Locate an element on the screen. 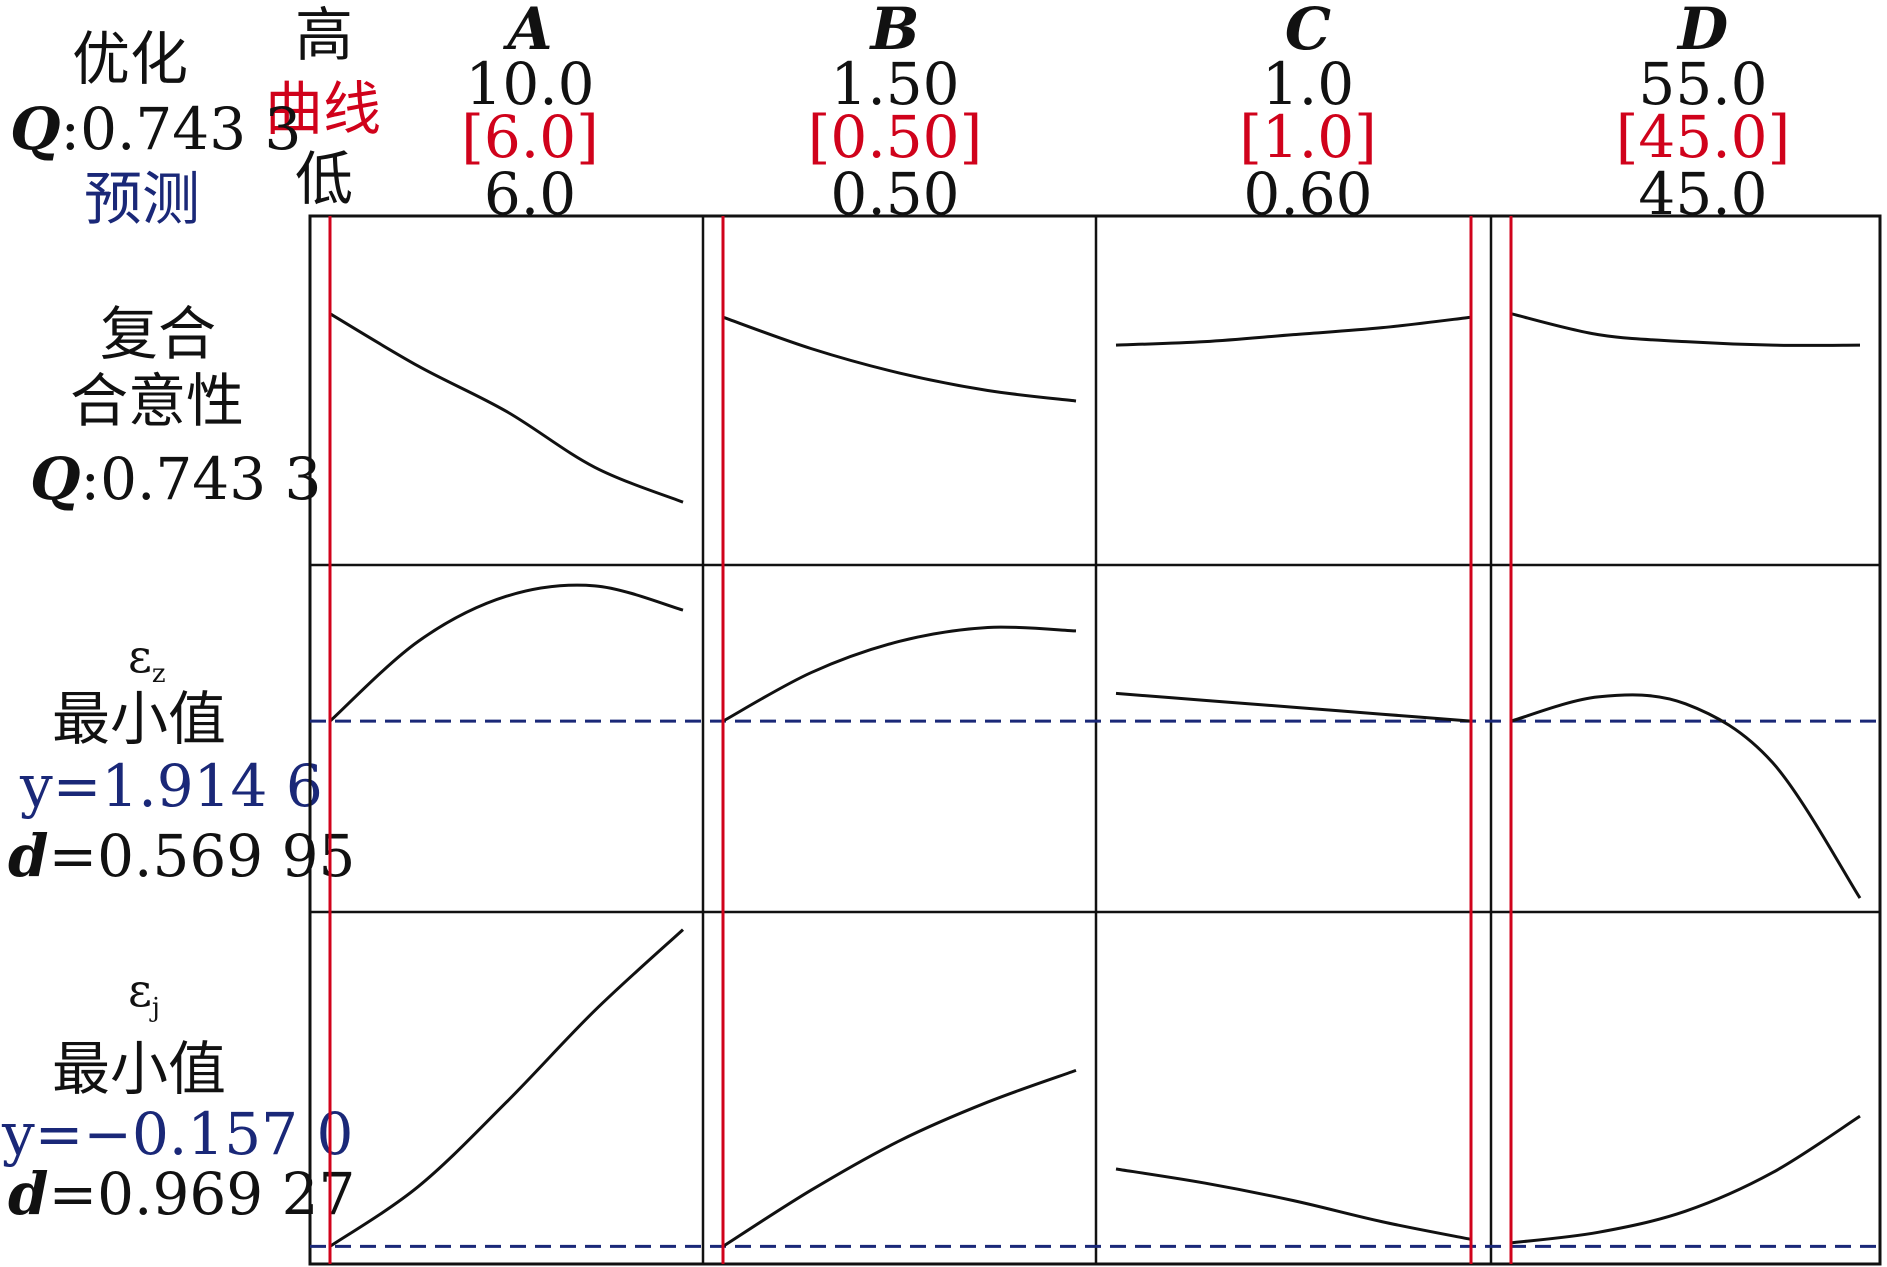  row-composite-title-1: 复合 is located at coordinates (158, 334).